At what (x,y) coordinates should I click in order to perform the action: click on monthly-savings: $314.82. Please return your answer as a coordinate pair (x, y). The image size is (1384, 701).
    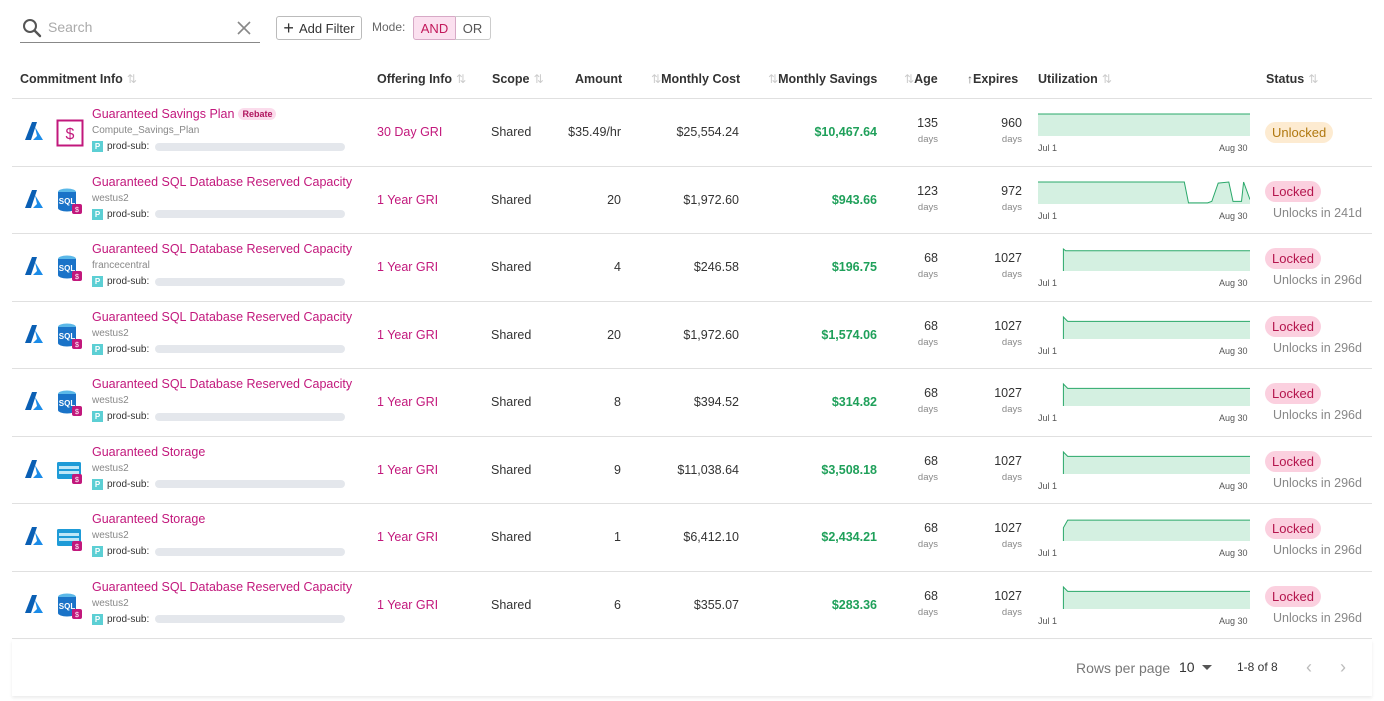
    Looking at the image, I should click on (854, 402).